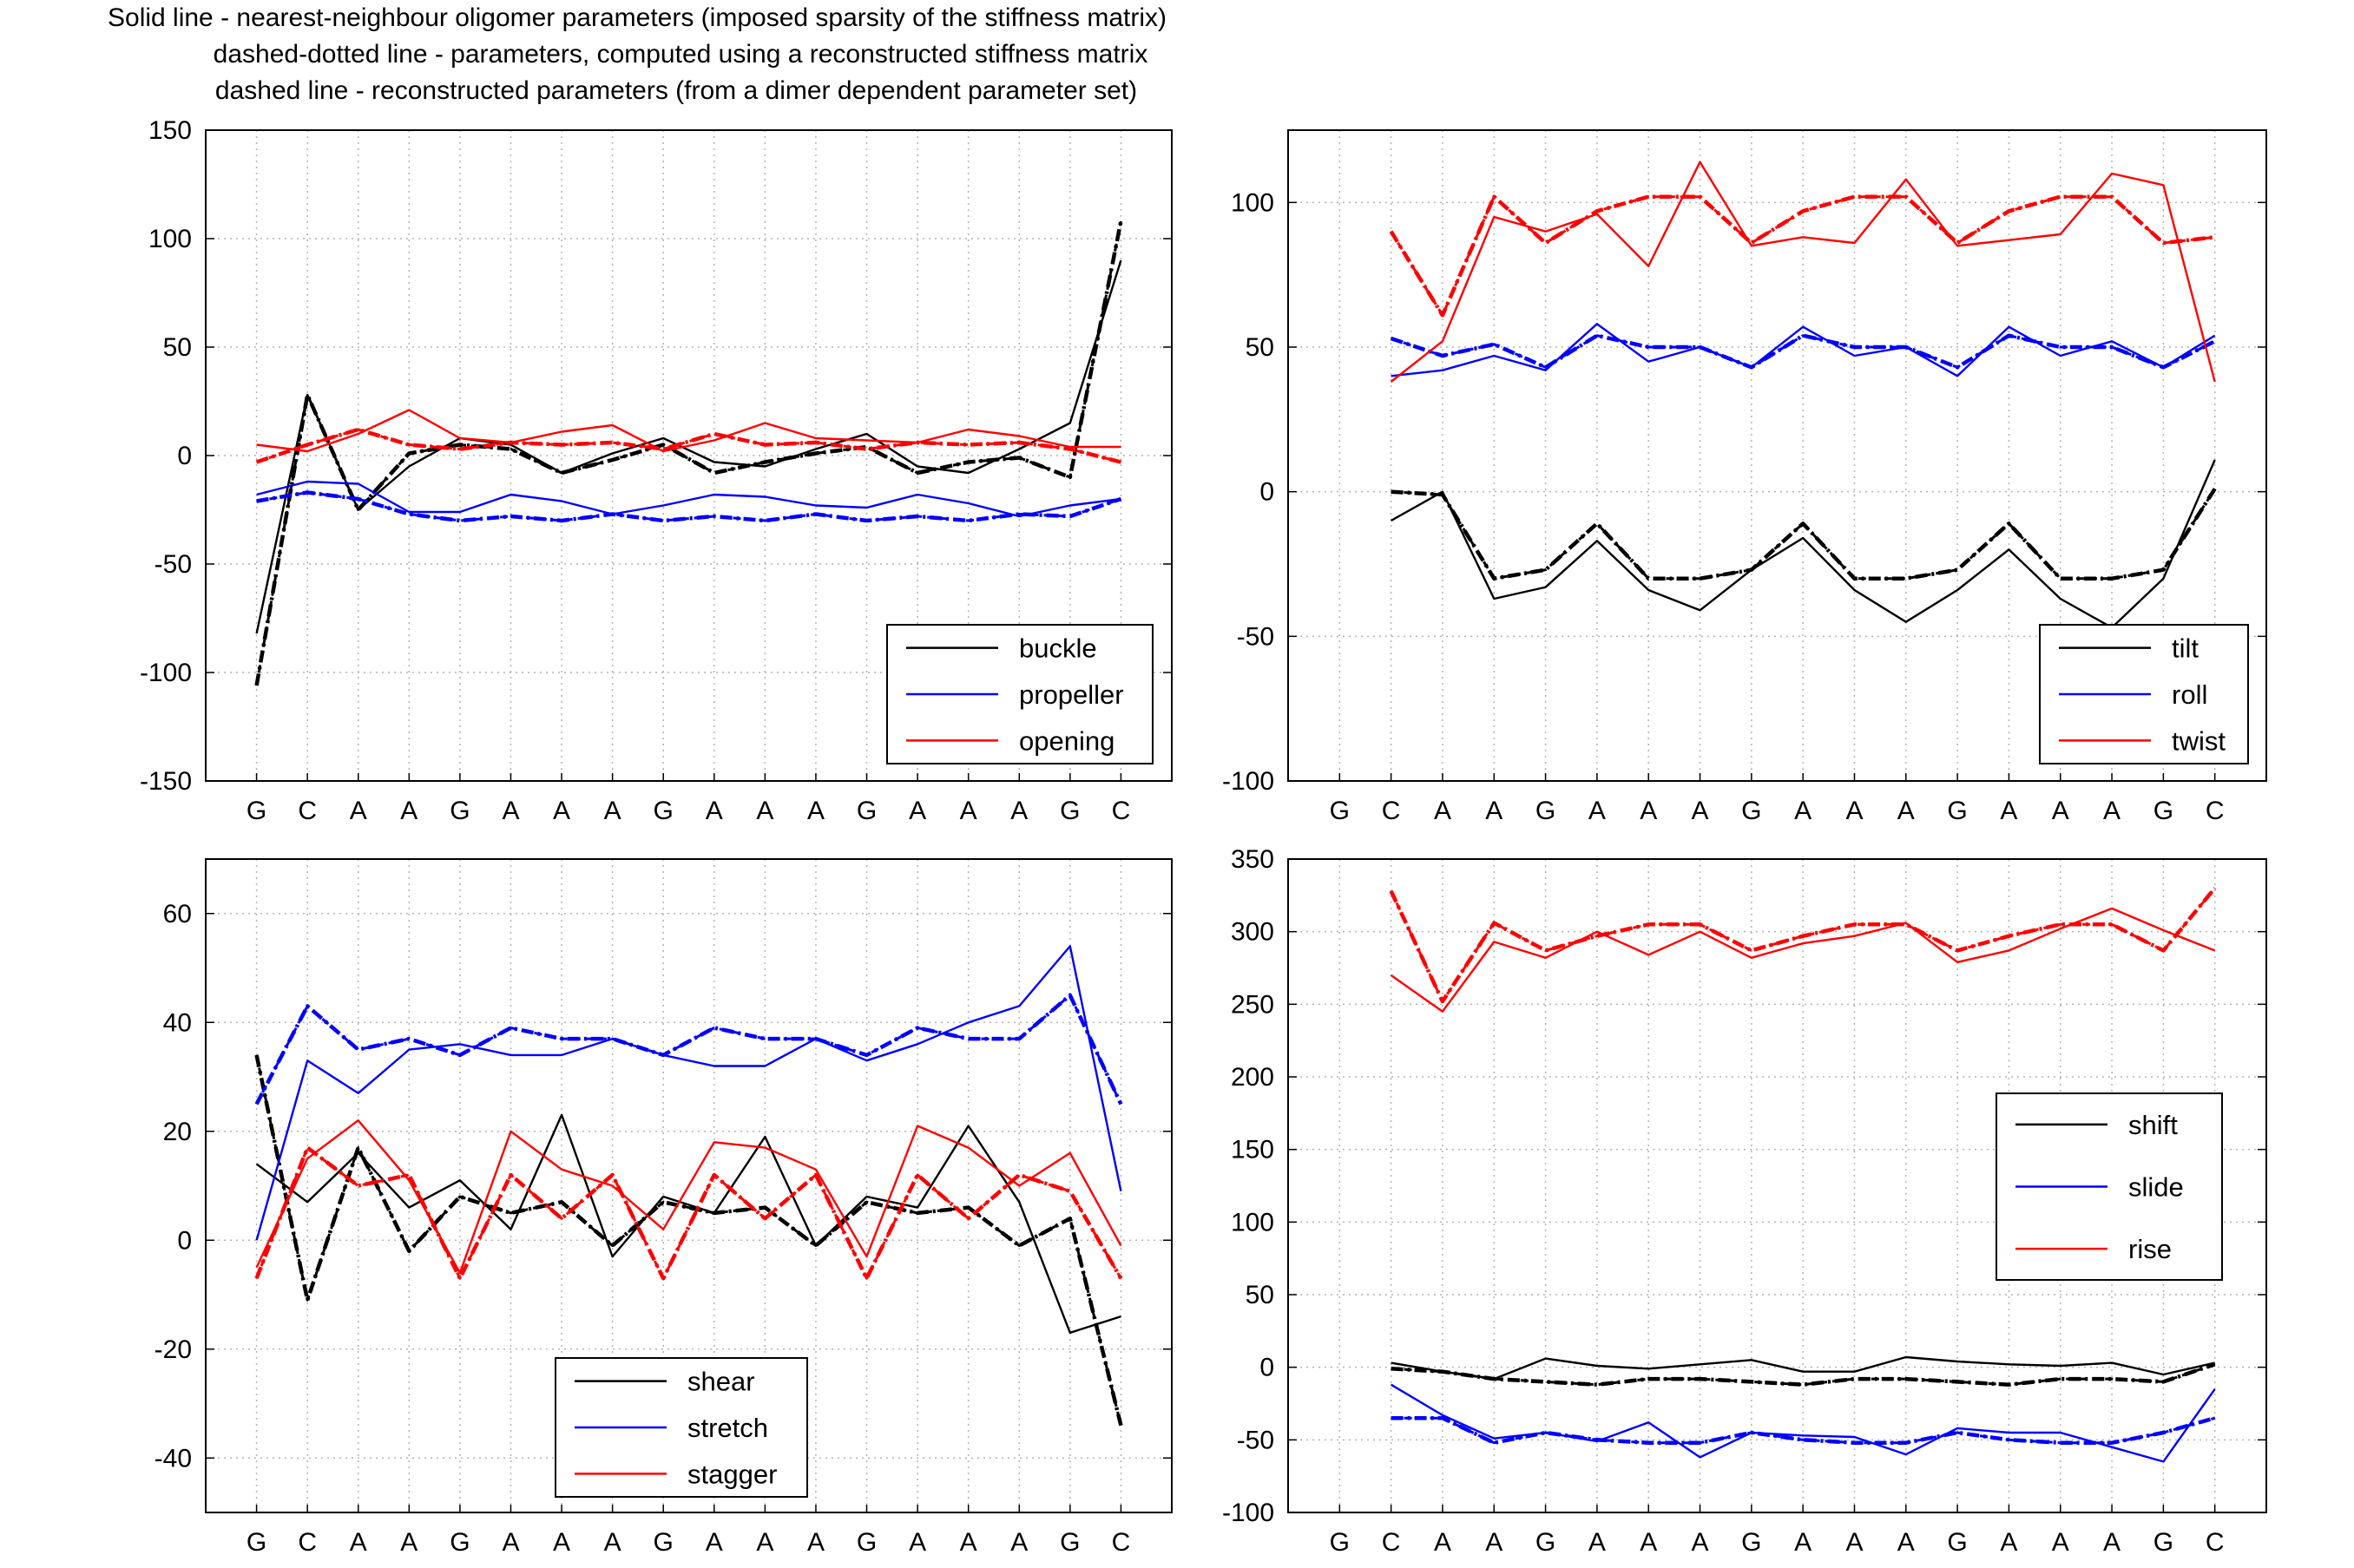 This screenshot has width=2354, height=1568. I want to click on y-tick-label: -20, so click(173, 1349).